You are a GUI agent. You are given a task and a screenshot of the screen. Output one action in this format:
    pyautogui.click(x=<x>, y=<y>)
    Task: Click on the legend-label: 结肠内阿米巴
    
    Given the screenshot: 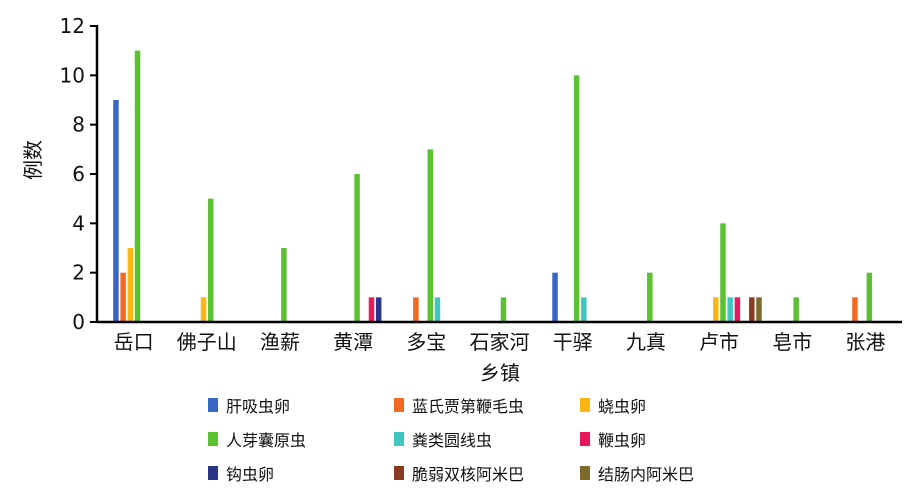 What is the action you would take?
    pyautogui.click(x=646, y=474)
    